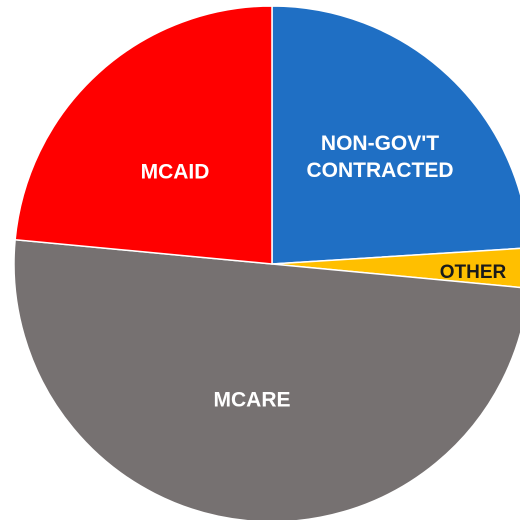 This screenshot has width=520, height=520. Describe the element at coordinates (380, 157) in the screenshot. I see `slice-label-non-gov-t-contracted: NON-GOV'T CONTRACTED` at that location.